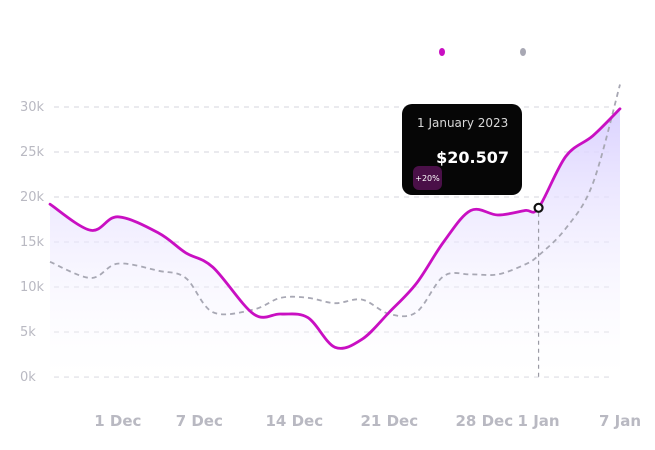 Image resolution: width=655 pixels, height=450 pixels. I want to click on y-tick-label: 20k, so click(32, 197).